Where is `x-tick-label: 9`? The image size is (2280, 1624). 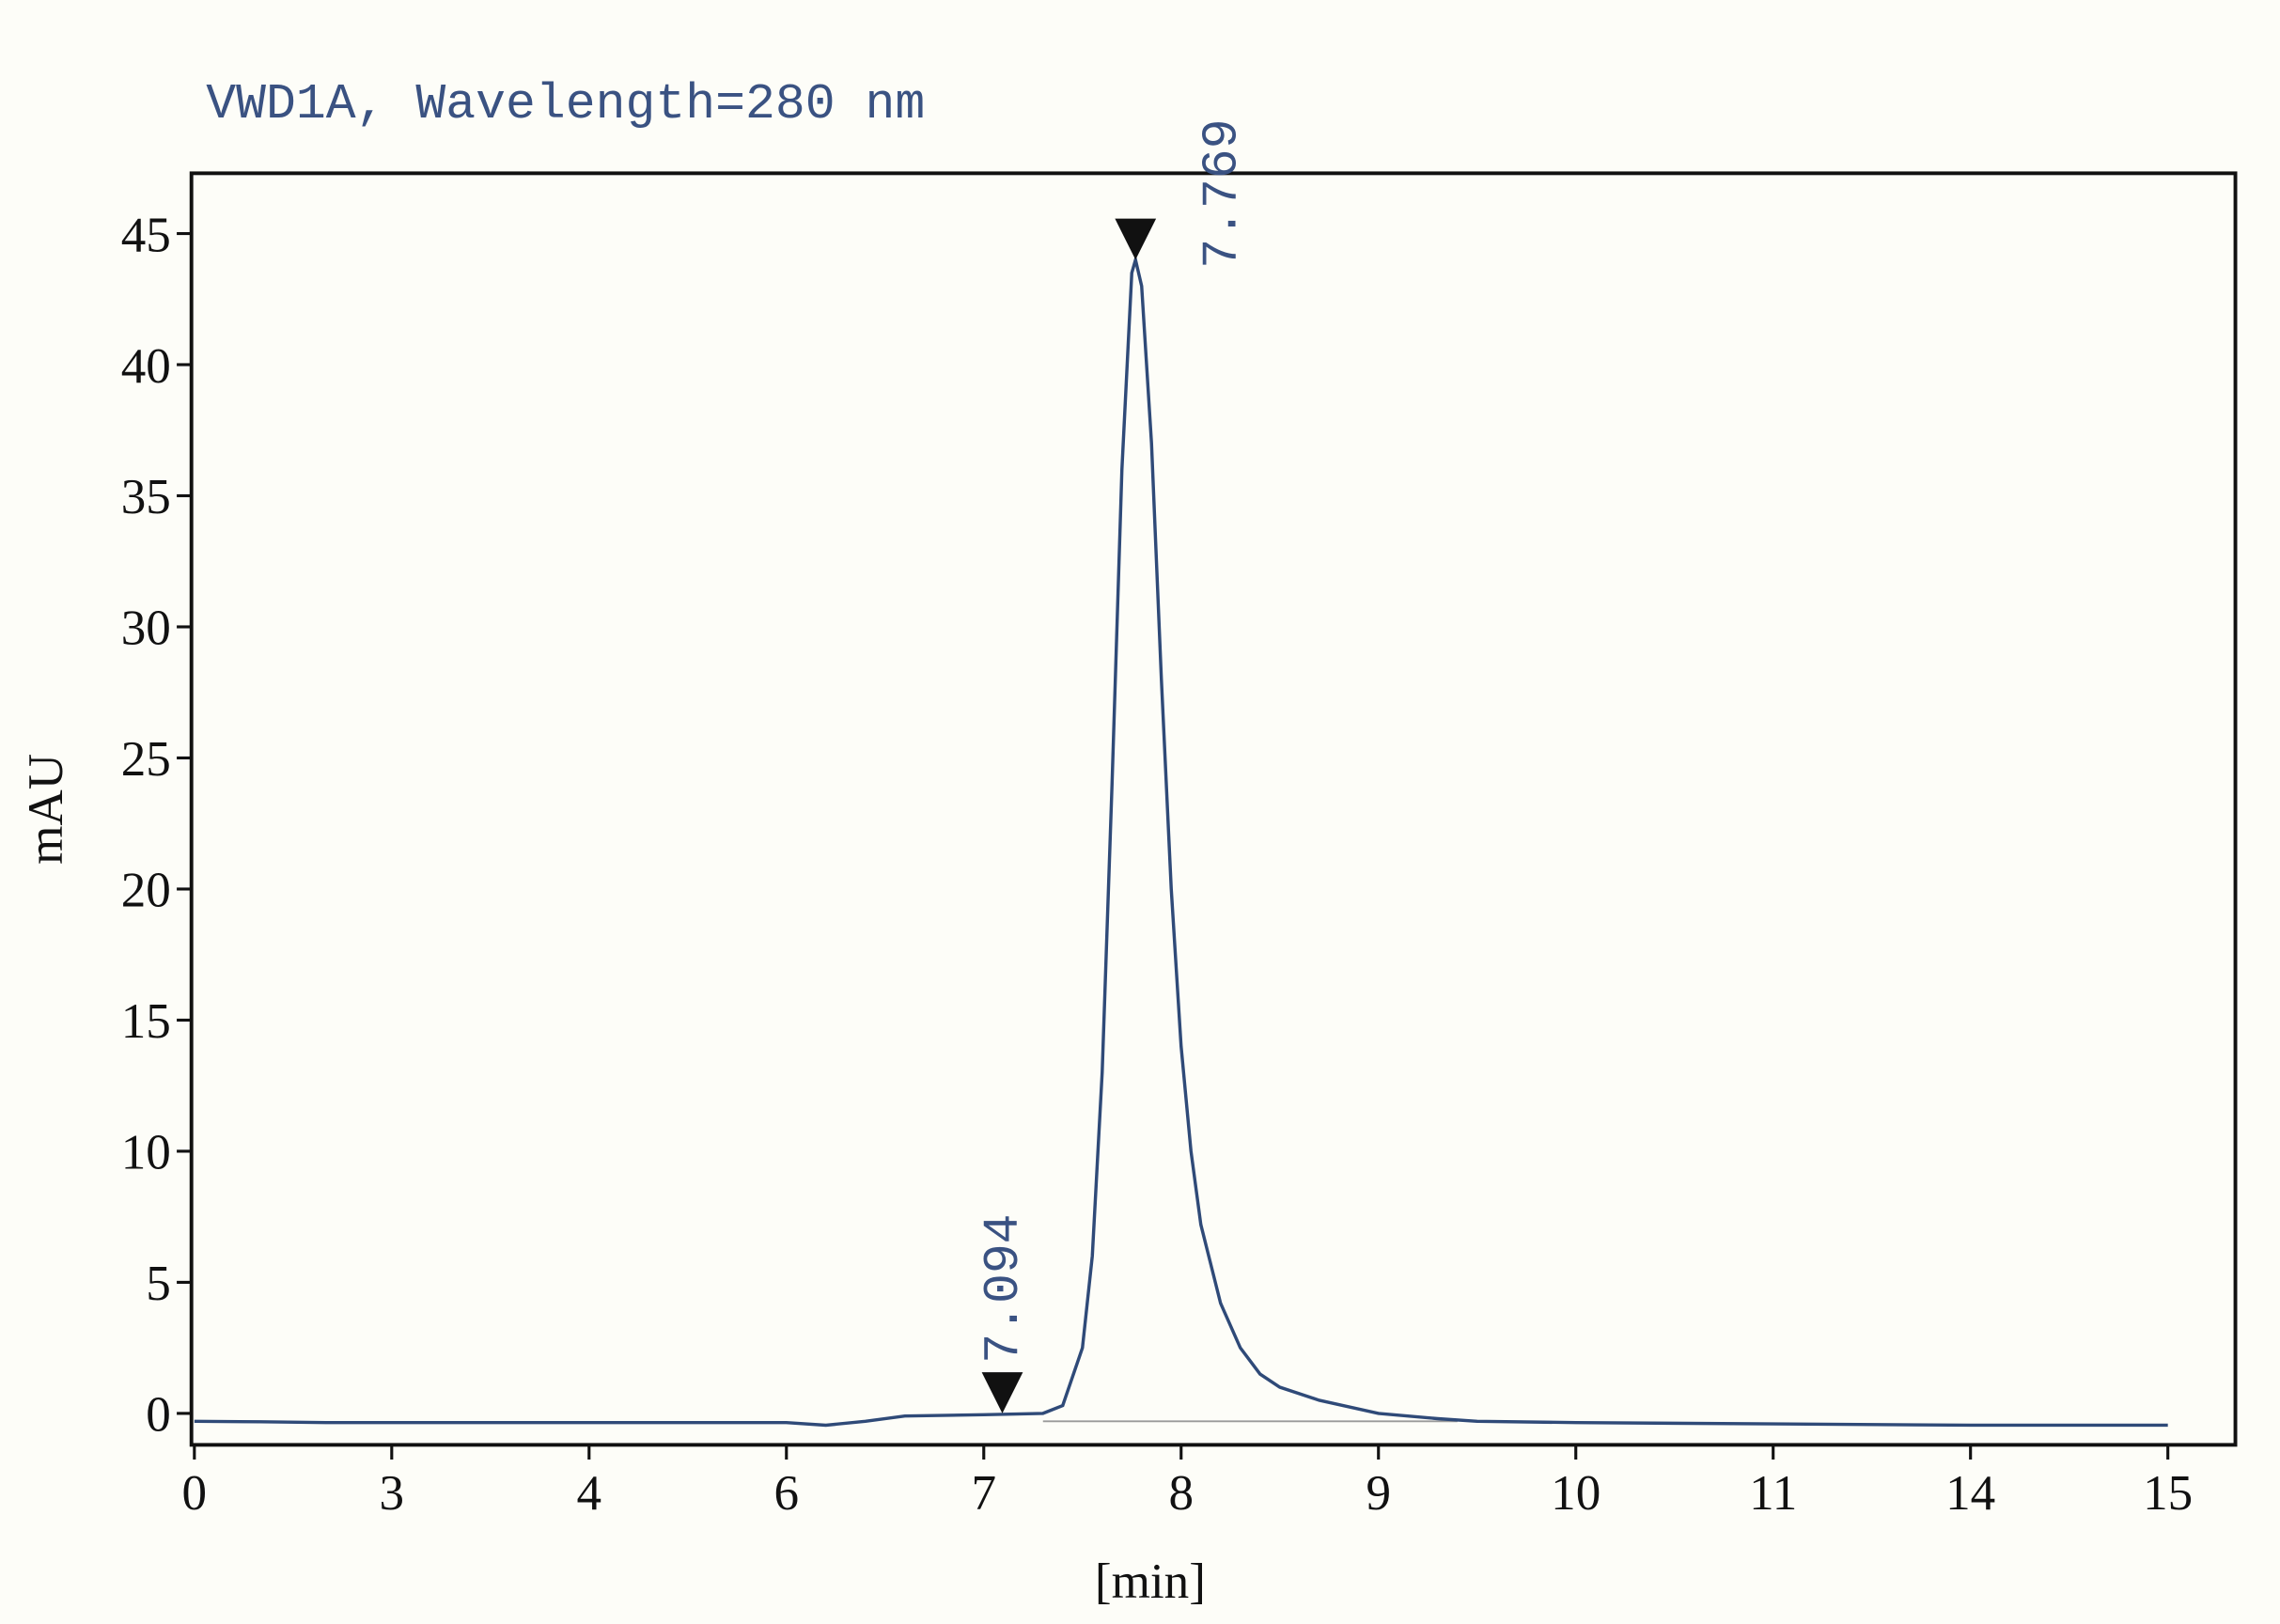
x-tick-label: 9 is located at coordinates (1378, 1493).